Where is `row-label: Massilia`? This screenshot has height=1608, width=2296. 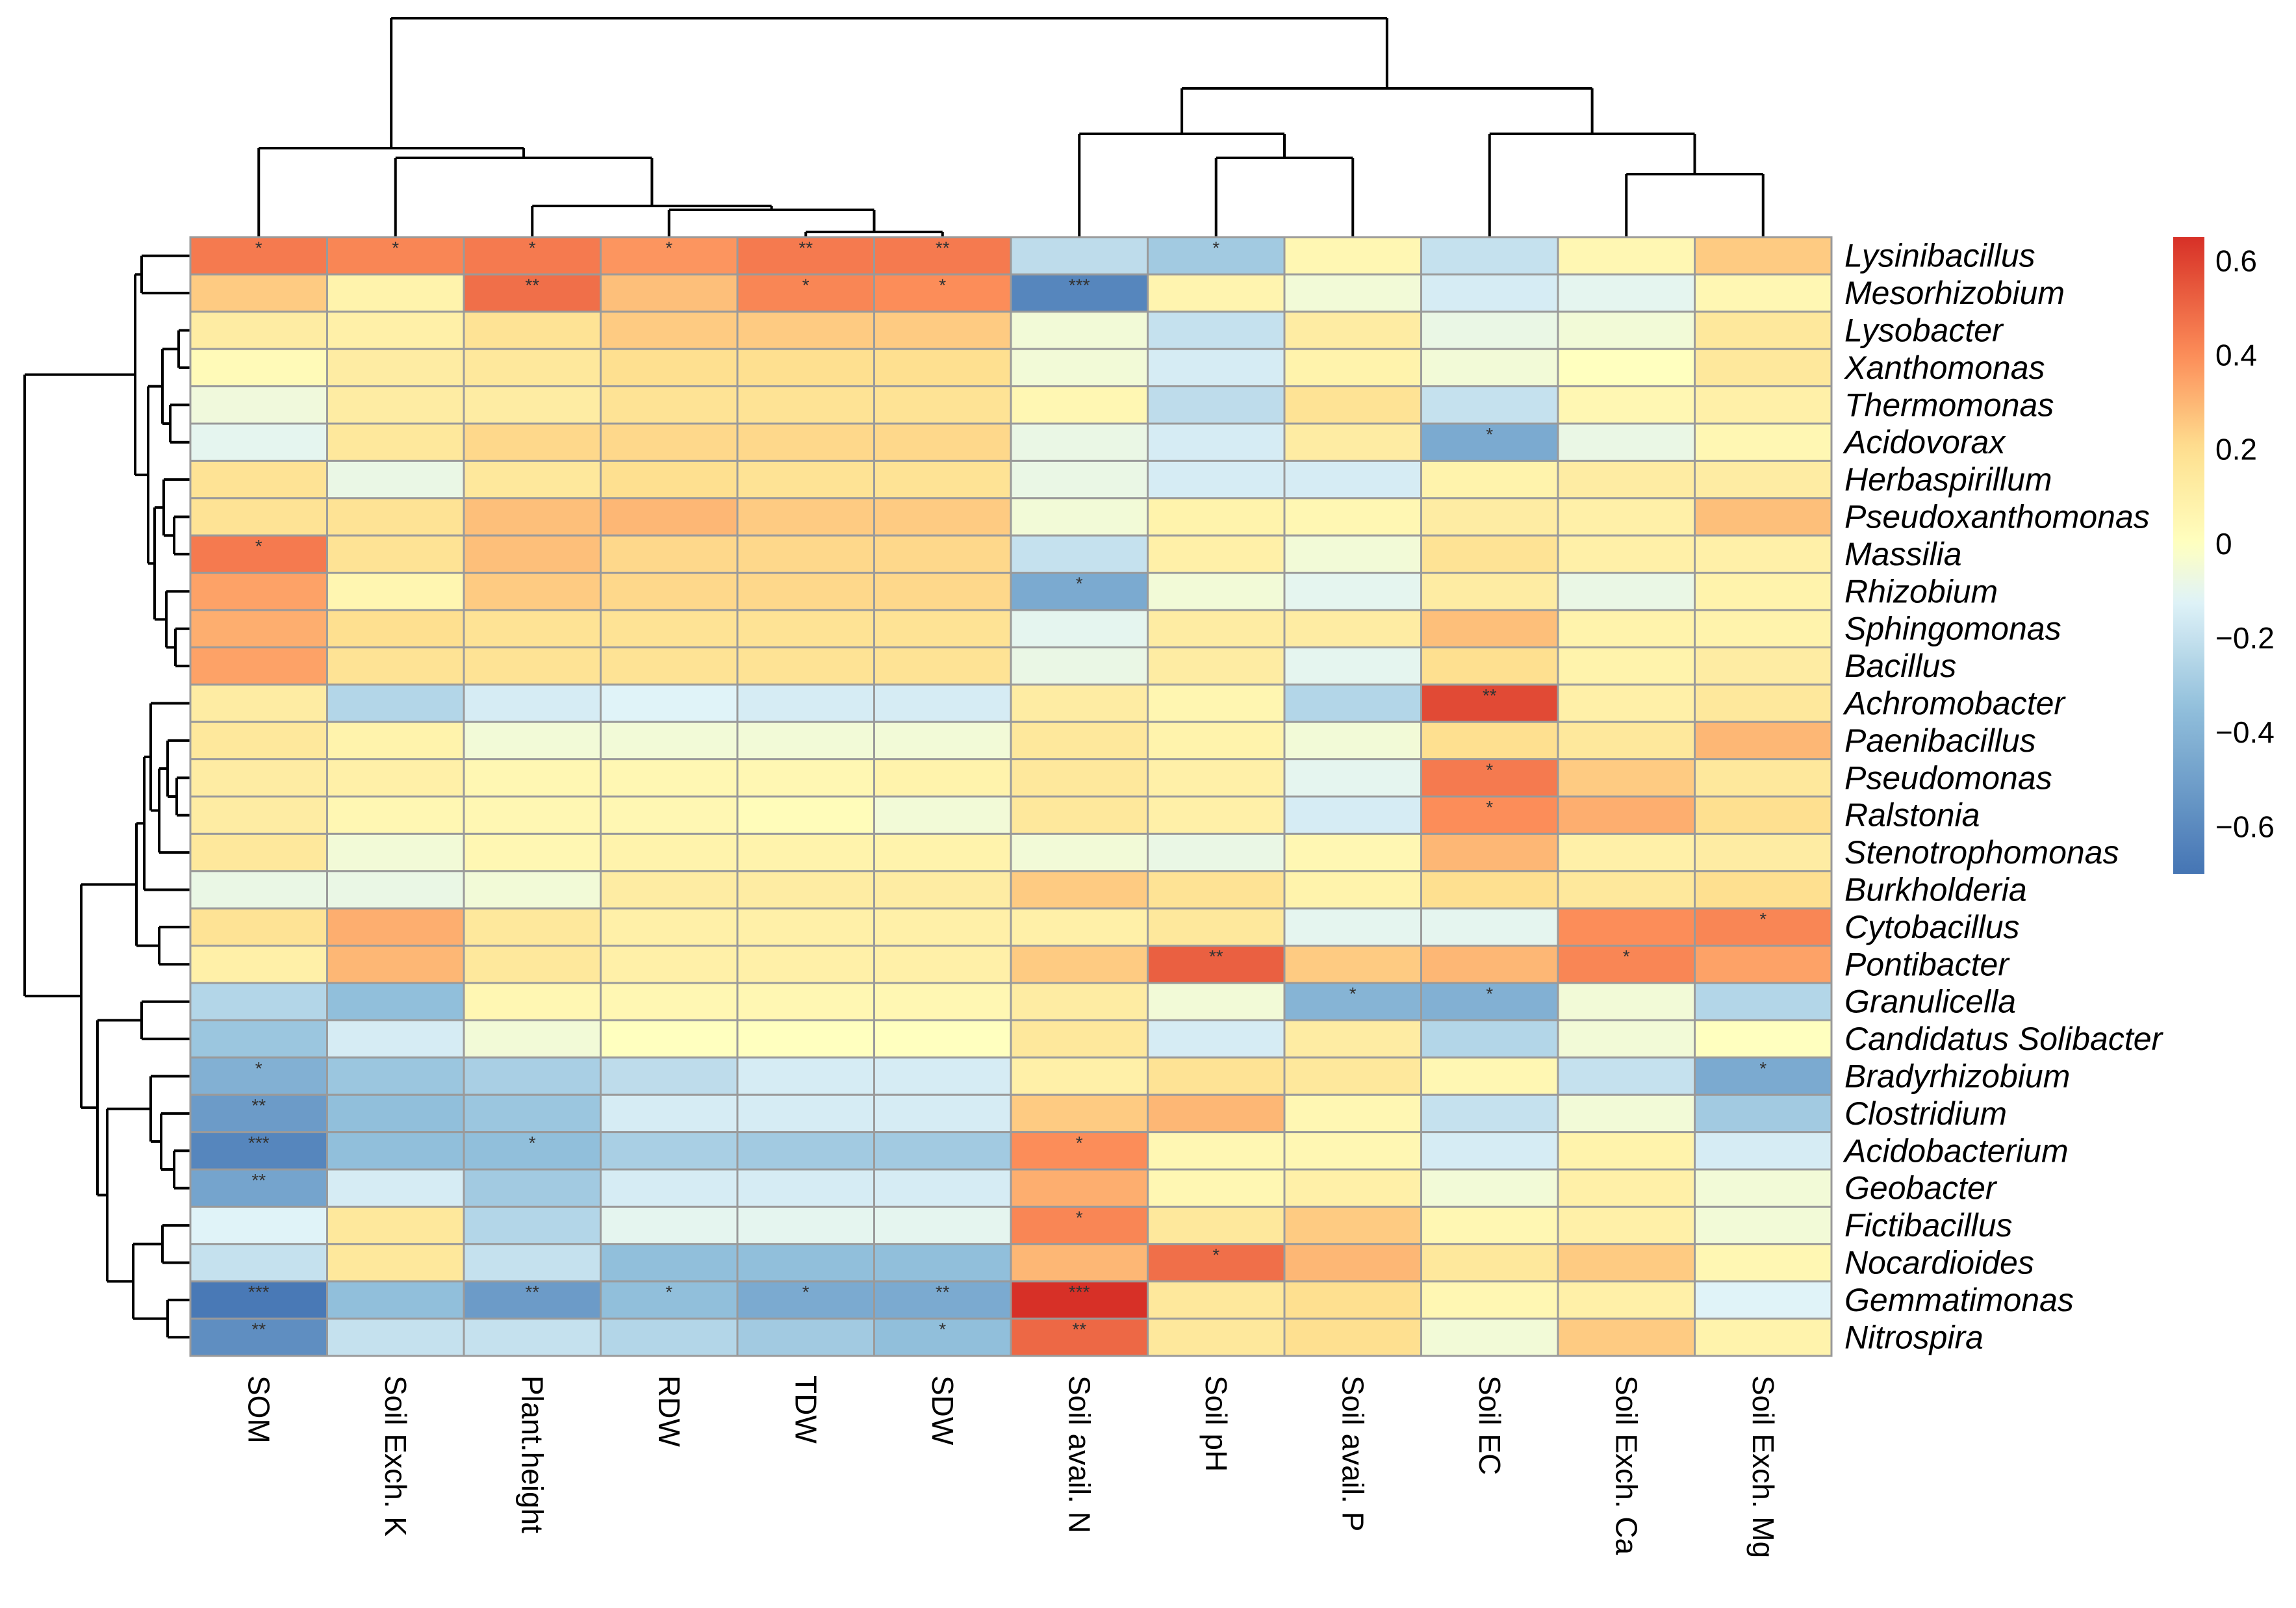
row-label: Massilia is located at coordinates (1903, 554).